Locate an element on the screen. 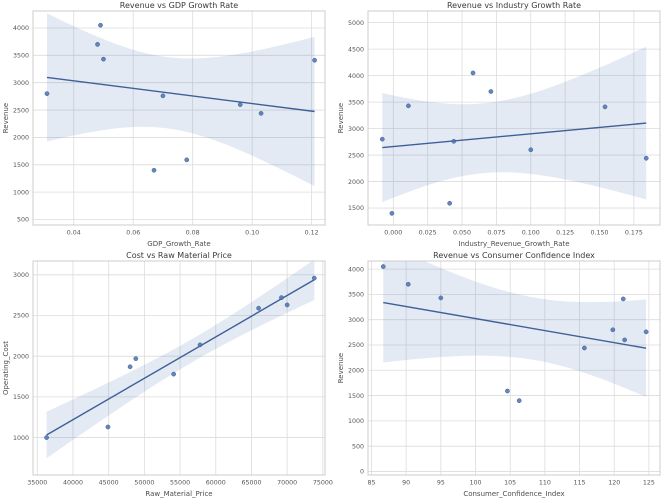 This screenshot has height=500, width=669. x-tick-label: 0.10 is located at coordinates (252, 233).